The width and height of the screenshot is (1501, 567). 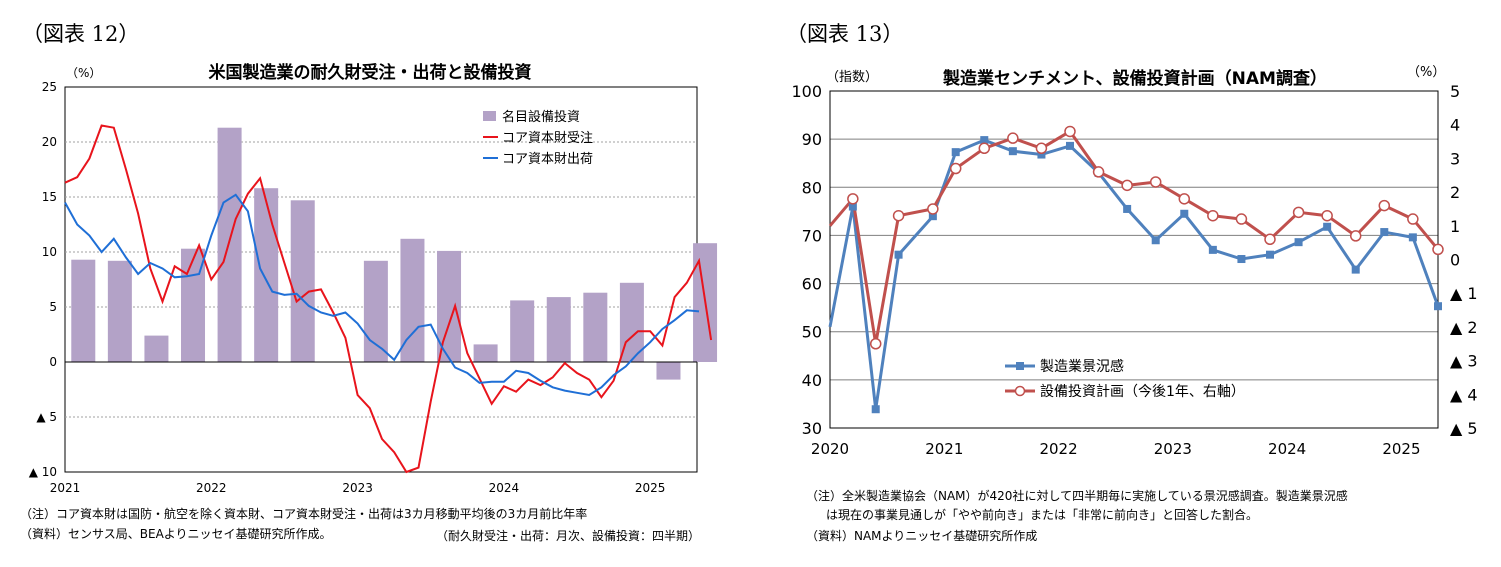 What do you see at coordinates (812, 235) in the screenshot?
I see `y-left-tick-label: 70` at bounding box center [812, 235].